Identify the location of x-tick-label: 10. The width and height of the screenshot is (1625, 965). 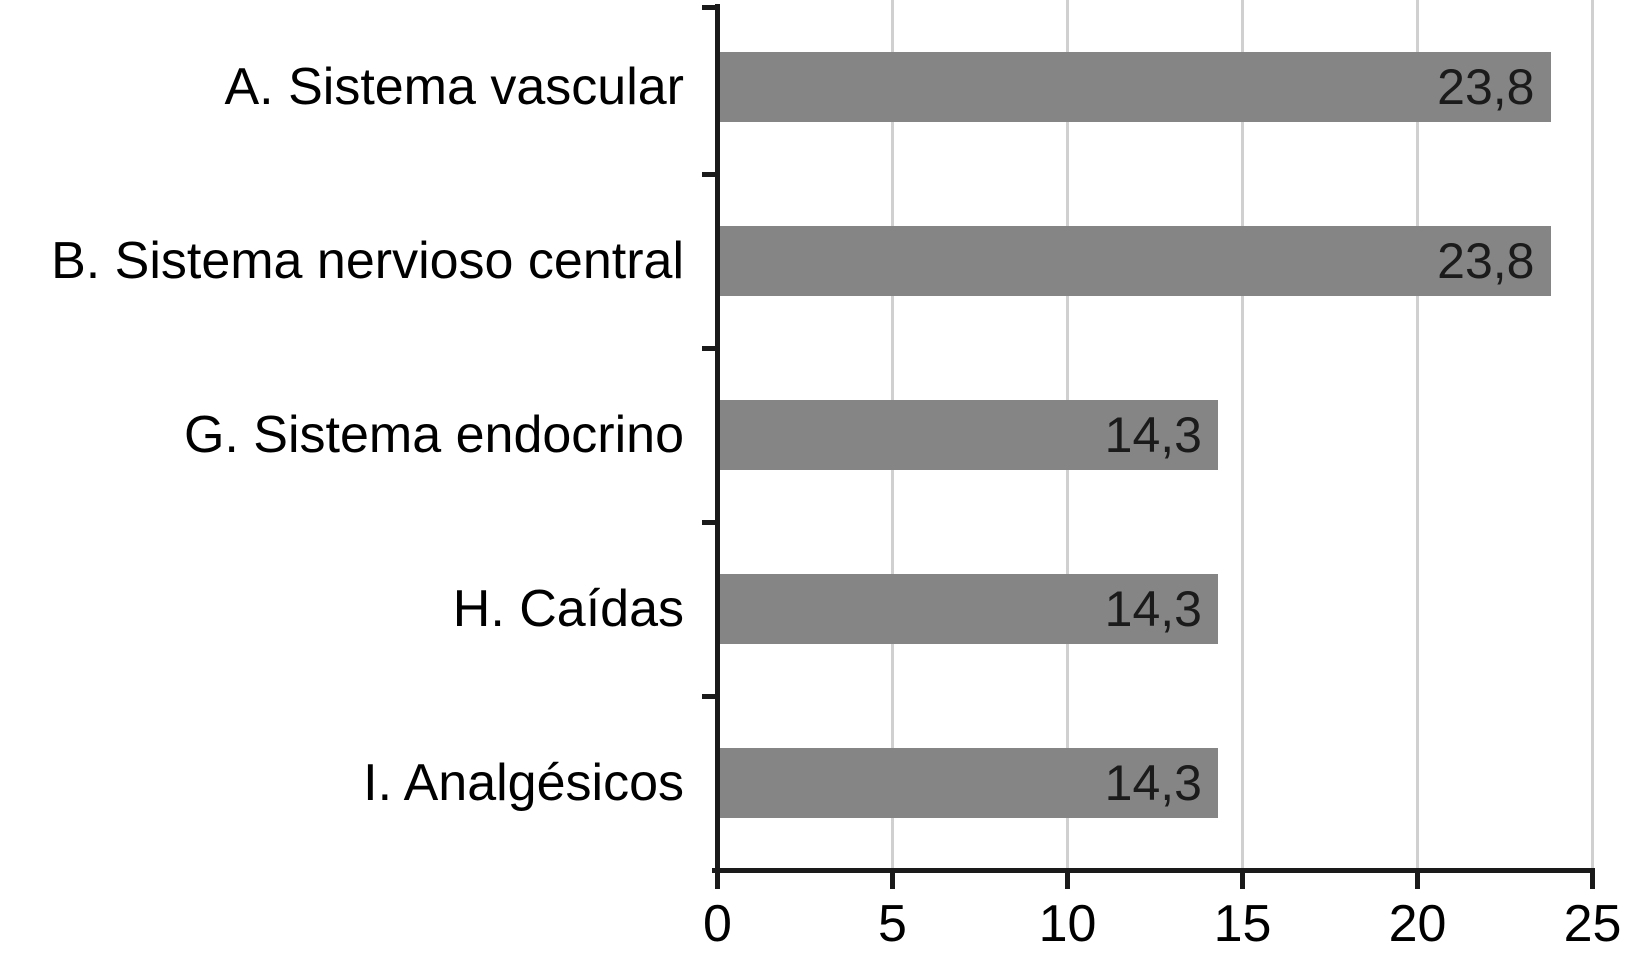
(1067, 924).